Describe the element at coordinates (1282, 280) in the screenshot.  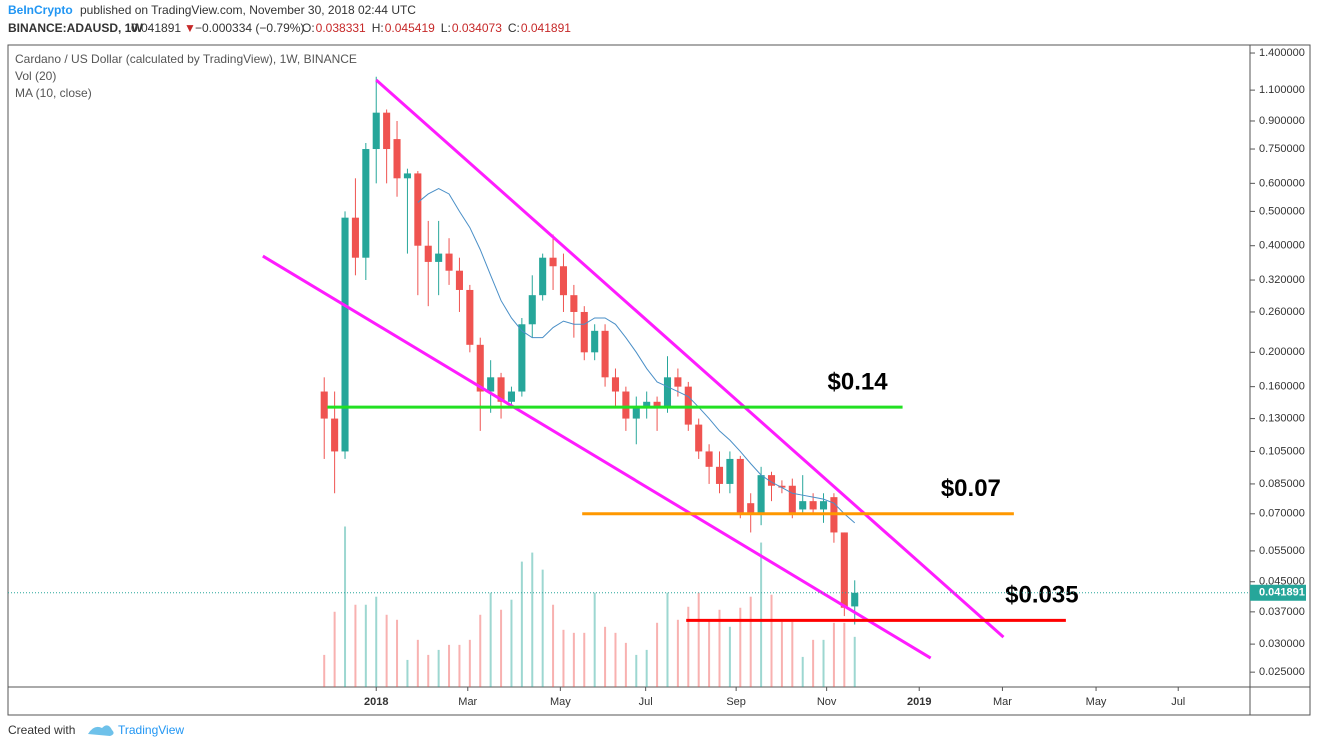
I see `y-tick-label: 0.320000` at that location.